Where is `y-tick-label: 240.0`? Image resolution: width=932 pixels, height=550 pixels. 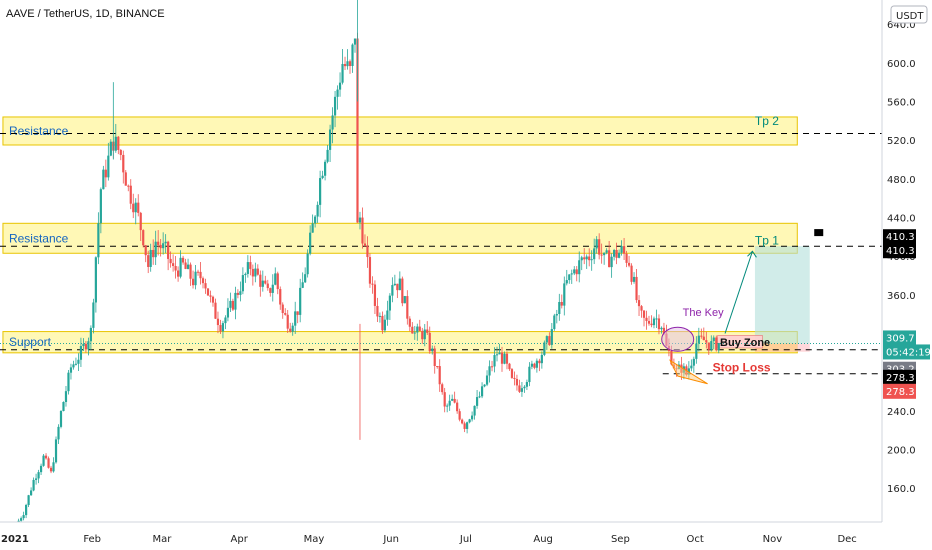 y-tick-label: 240.0 is located at coordinates (901, 412).